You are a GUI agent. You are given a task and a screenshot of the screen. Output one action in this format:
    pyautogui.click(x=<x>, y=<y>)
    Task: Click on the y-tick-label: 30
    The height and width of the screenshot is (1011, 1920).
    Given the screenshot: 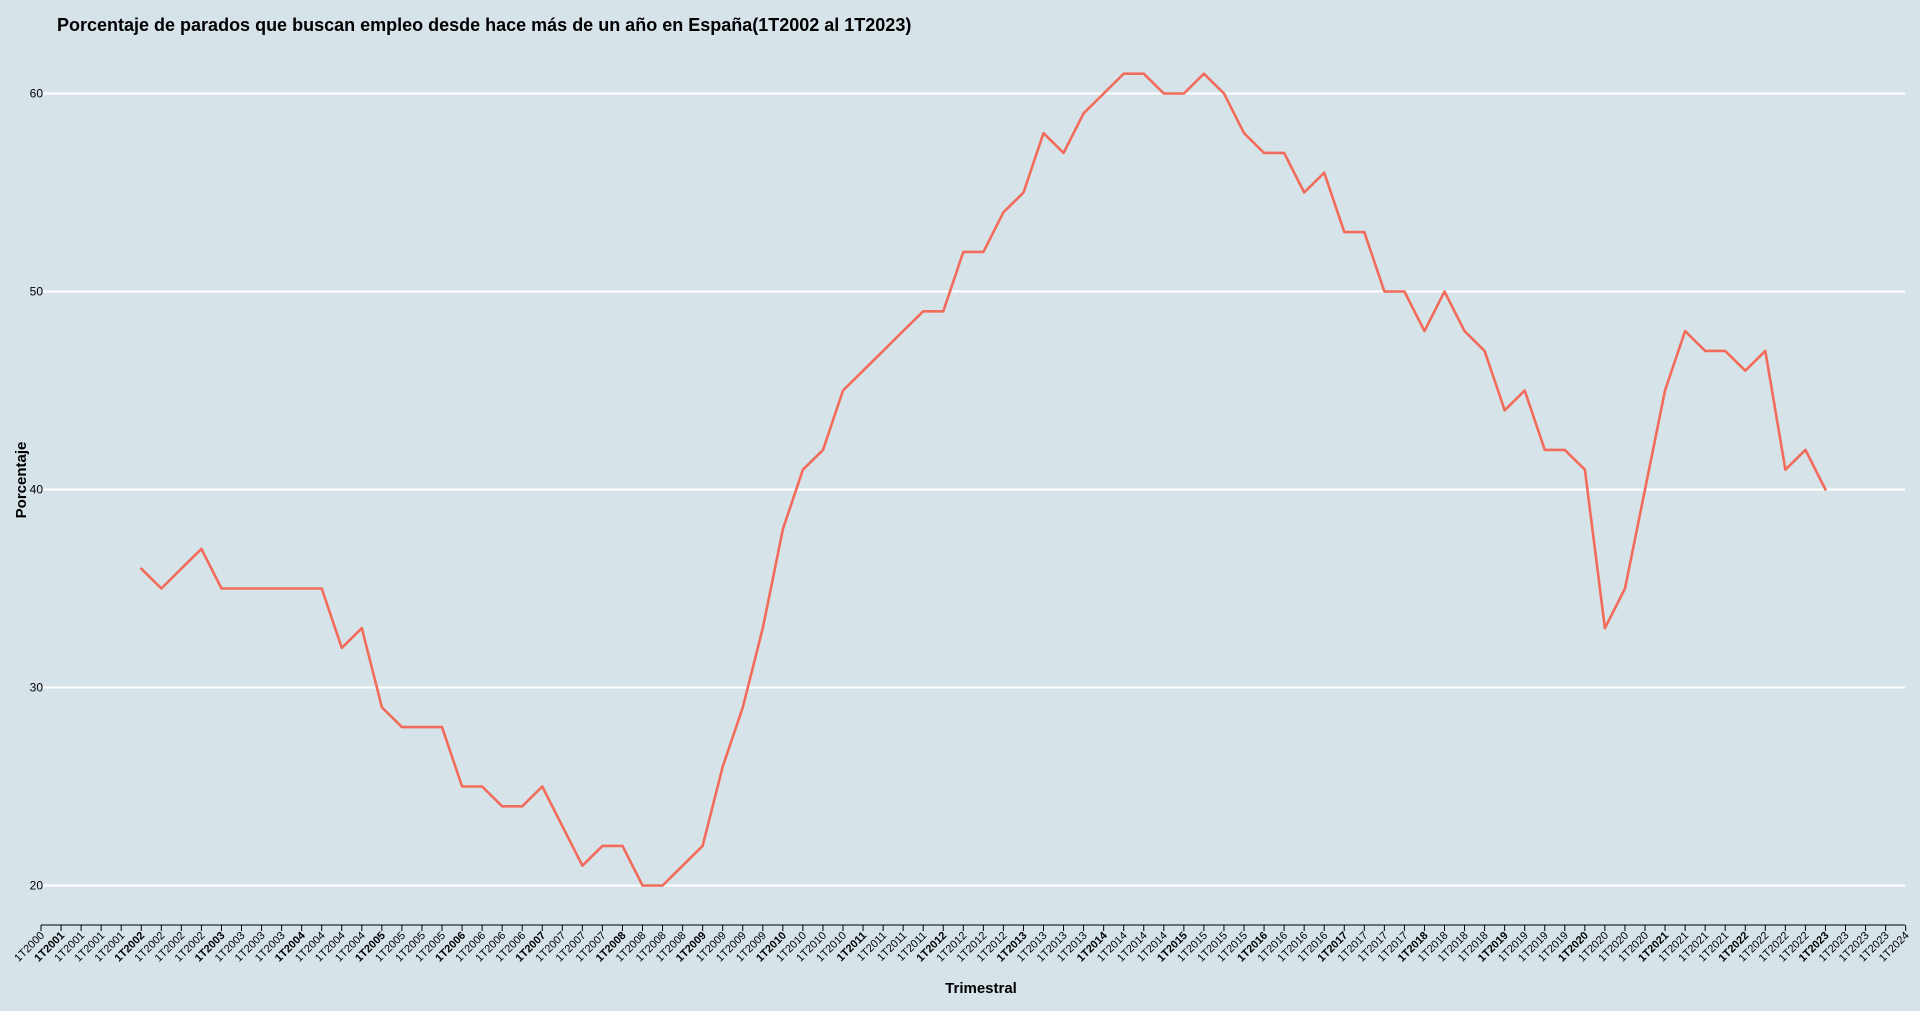 What is the action you would take?
    pyautogui.click(x=37, y=688)
    